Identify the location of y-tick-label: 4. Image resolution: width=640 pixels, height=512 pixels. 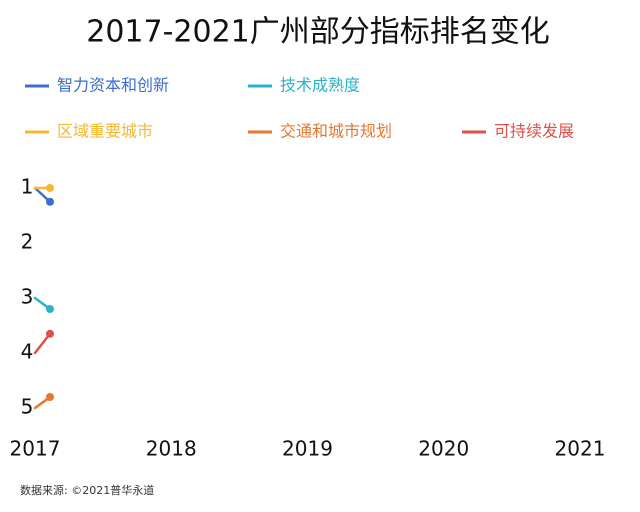
(27, 352).